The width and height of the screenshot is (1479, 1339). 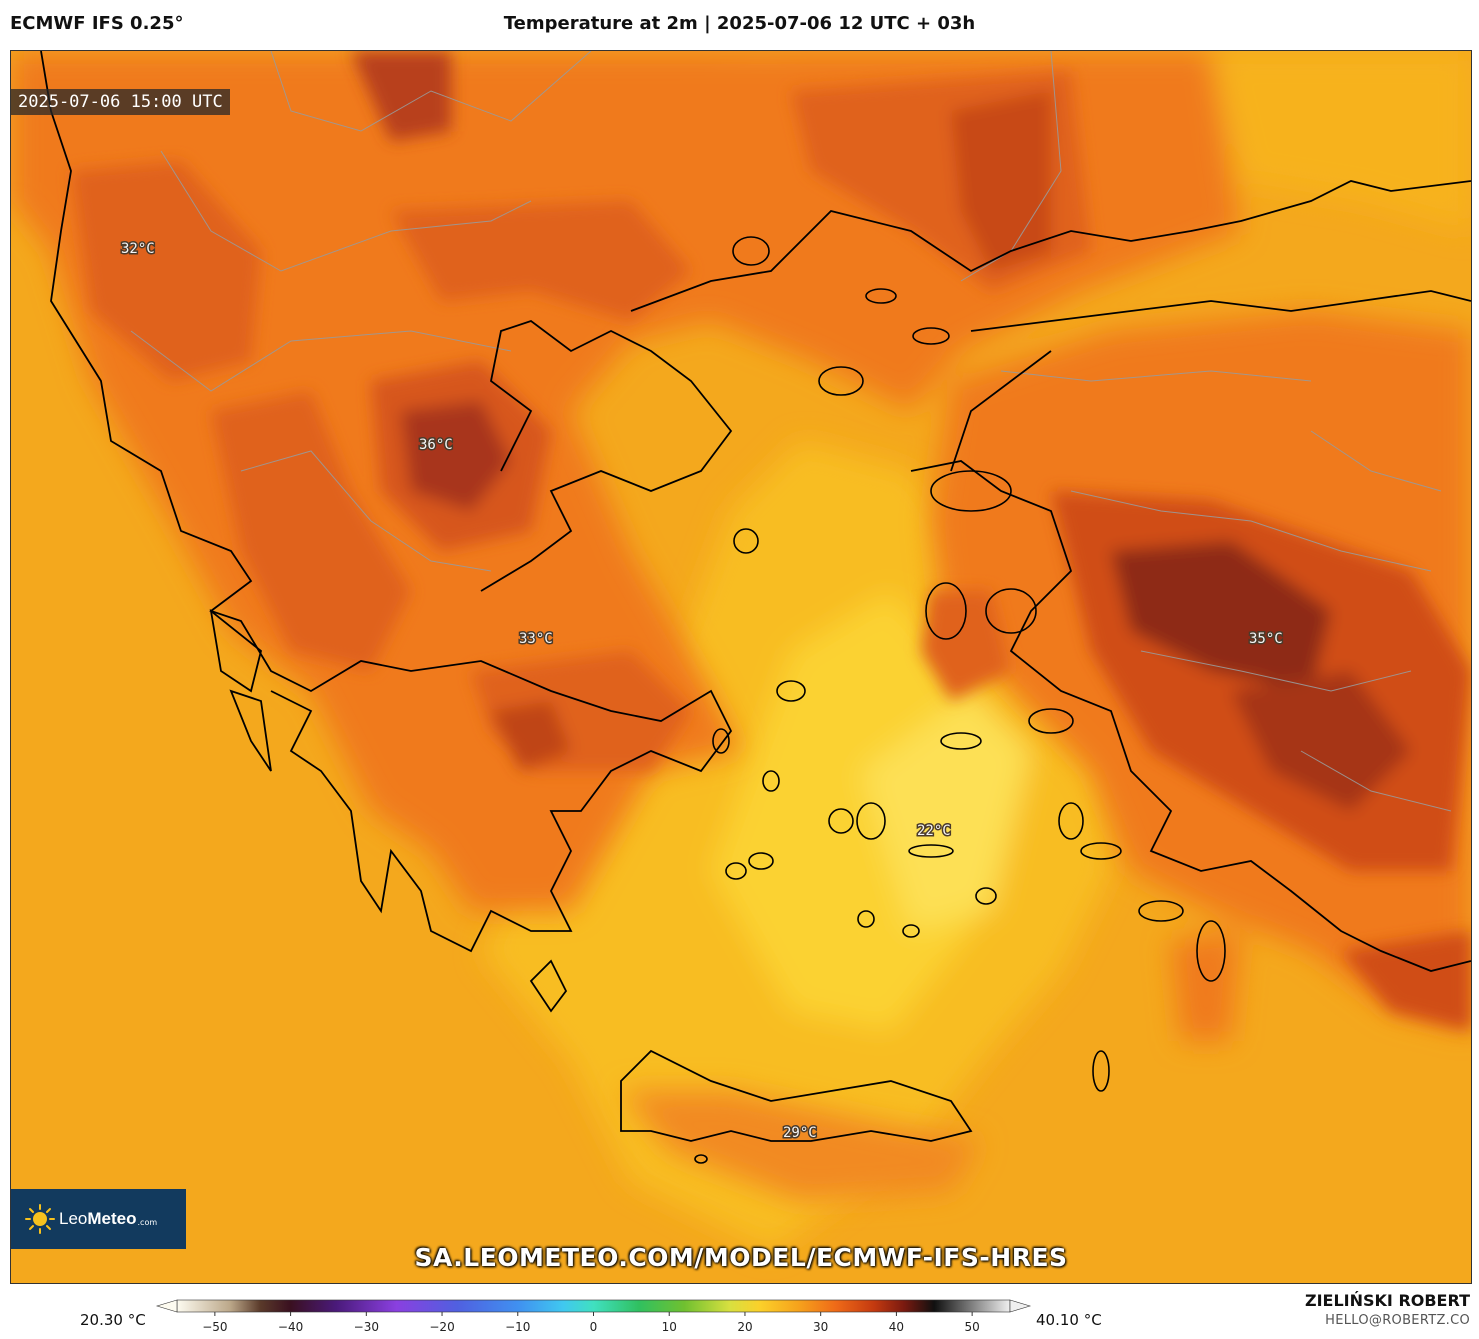 What do you see at coordinates (593, 1316) in the screenshot?
I see `colorbar: −50 −40 −30 −20 −10 0 10 20 30 40 50` at bounding box center [593, 1316].